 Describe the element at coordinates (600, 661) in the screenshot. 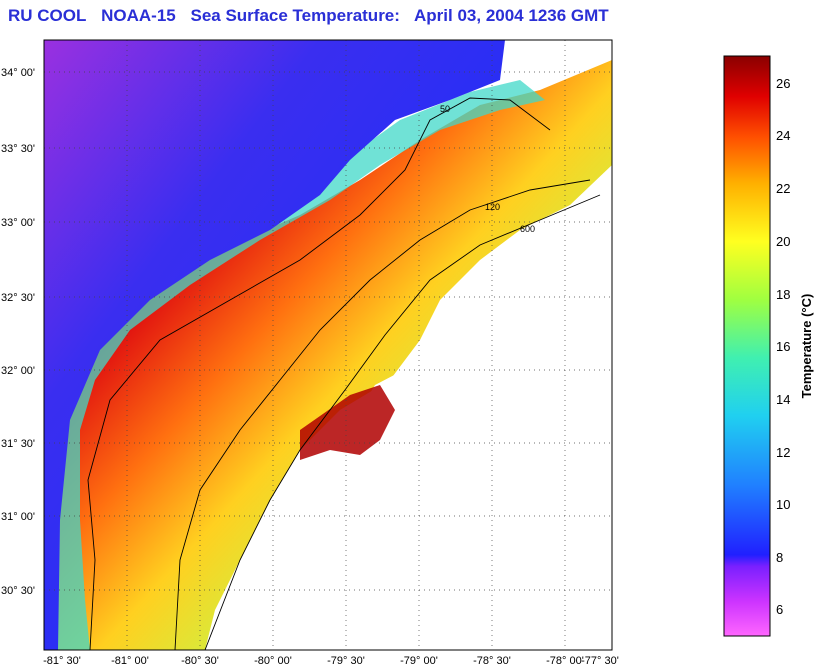

I see `lon-label: -77° 30'` at that location.